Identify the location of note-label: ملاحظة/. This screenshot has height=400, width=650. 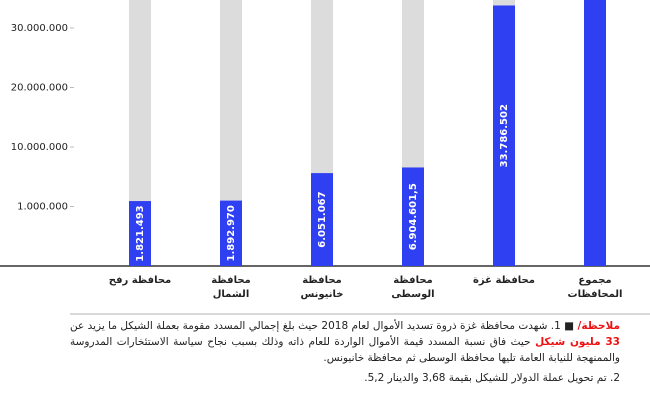
(598, 326).